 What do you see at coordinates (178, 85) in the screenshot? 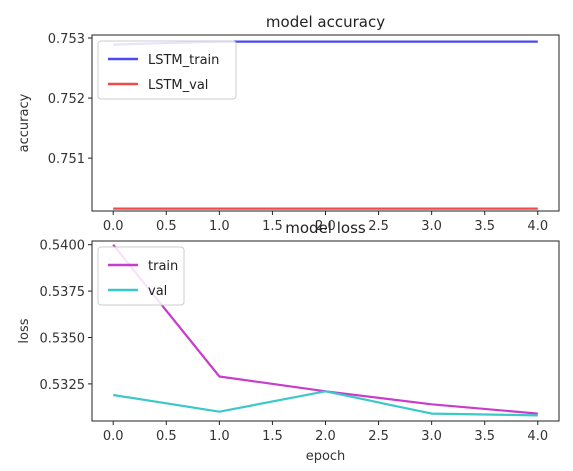
I see `legend-label-LSTM_val: LSTM_val` at bounding box center [178, 85].